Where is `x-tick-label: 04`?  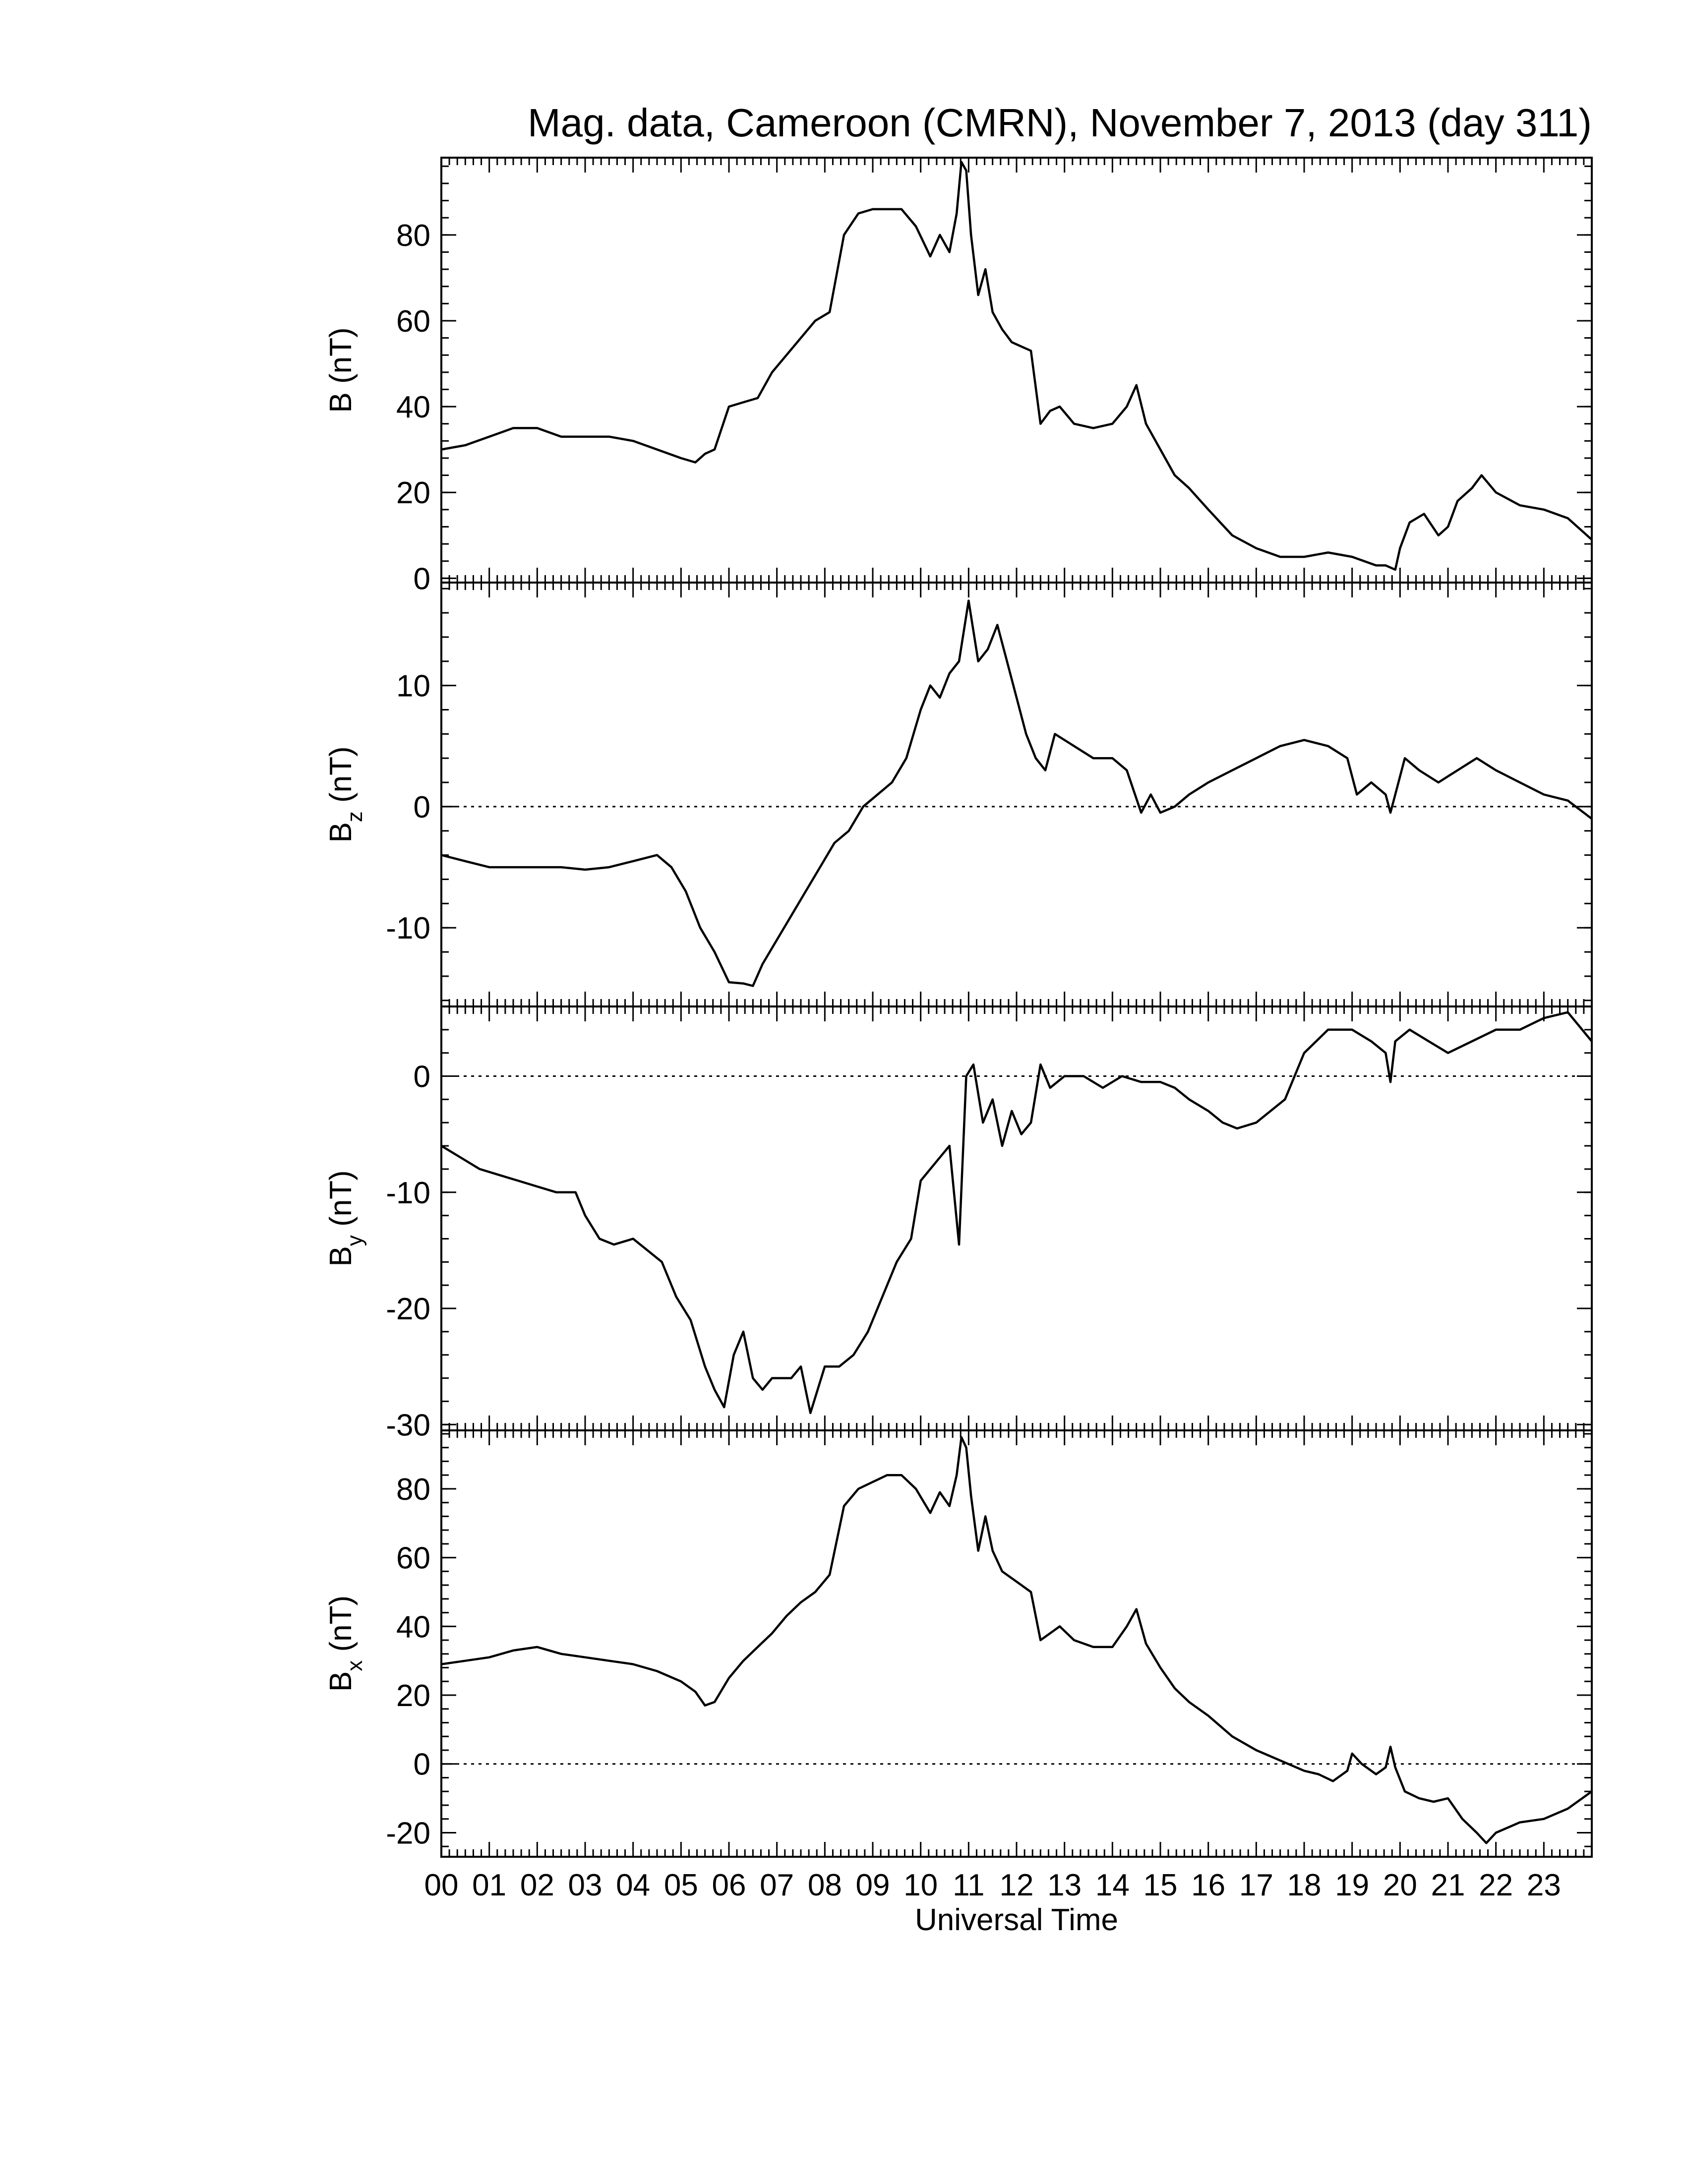 x-tick-label: 04 is located at coordinates (633, 1885).